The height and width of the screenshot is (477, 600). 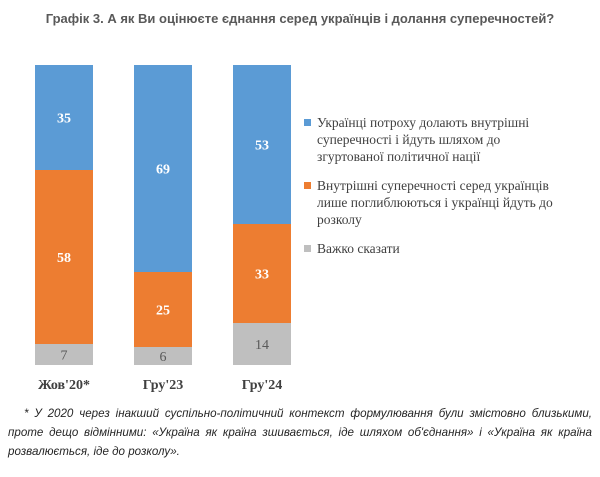 I want to click on data-label-2-1: 33, so click(x=262, y=275).